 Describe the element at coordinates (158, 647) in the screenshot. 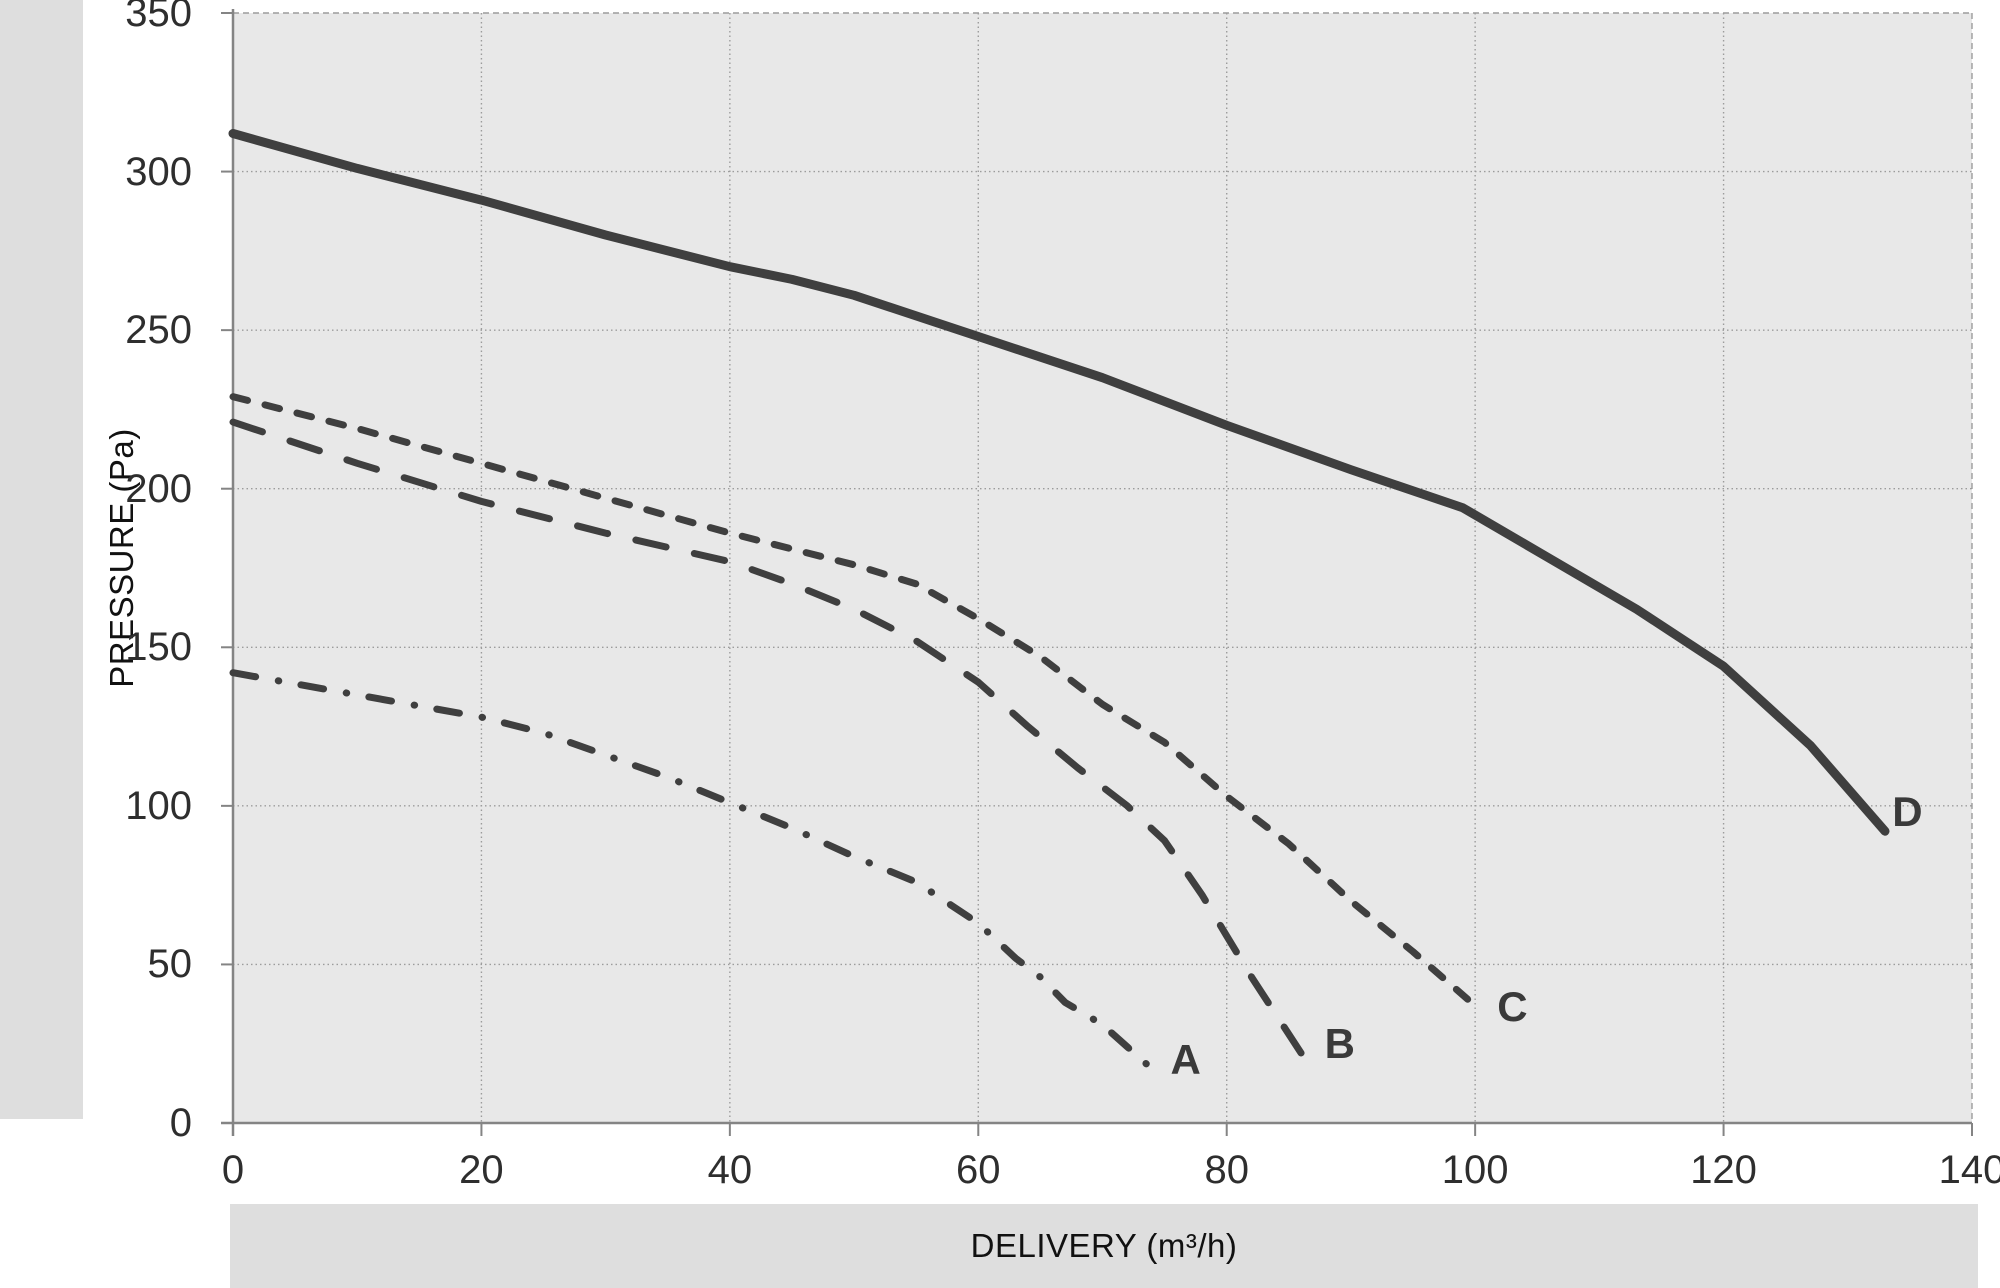

I see `y-tick-label-150: 150` at that location.